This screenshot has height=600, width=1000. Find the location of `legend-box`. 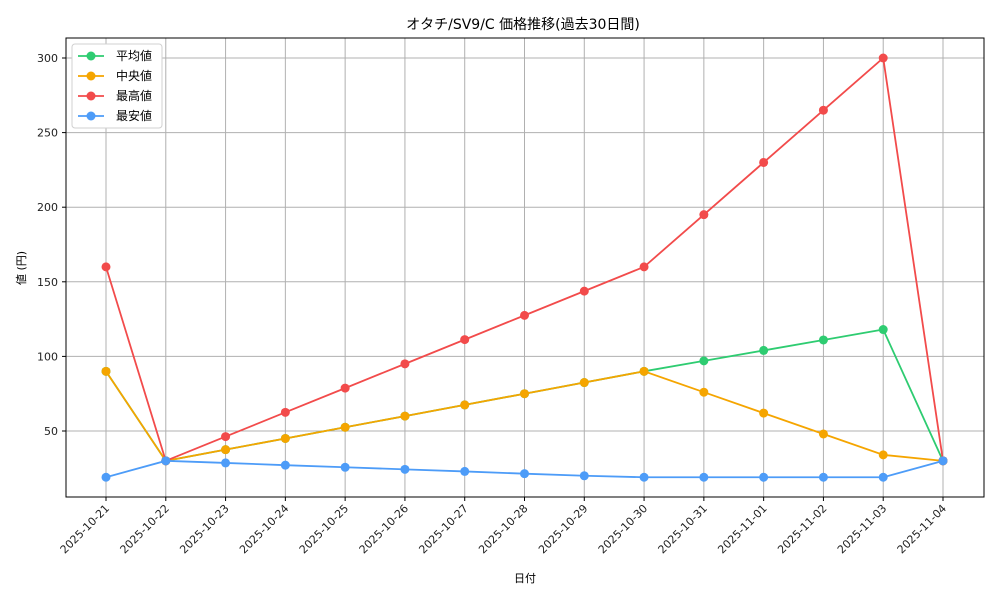

legend-box is located at coordinates (117, 86).